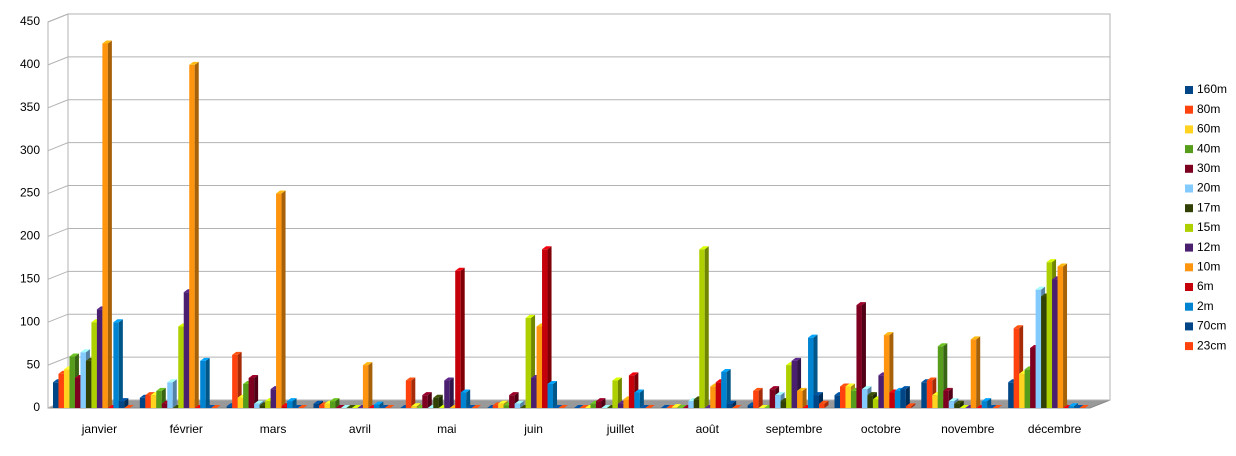 The width and height of the screenshot is (1236, 456). I want to click on legend-label: 70cm, so click(1211, 326).